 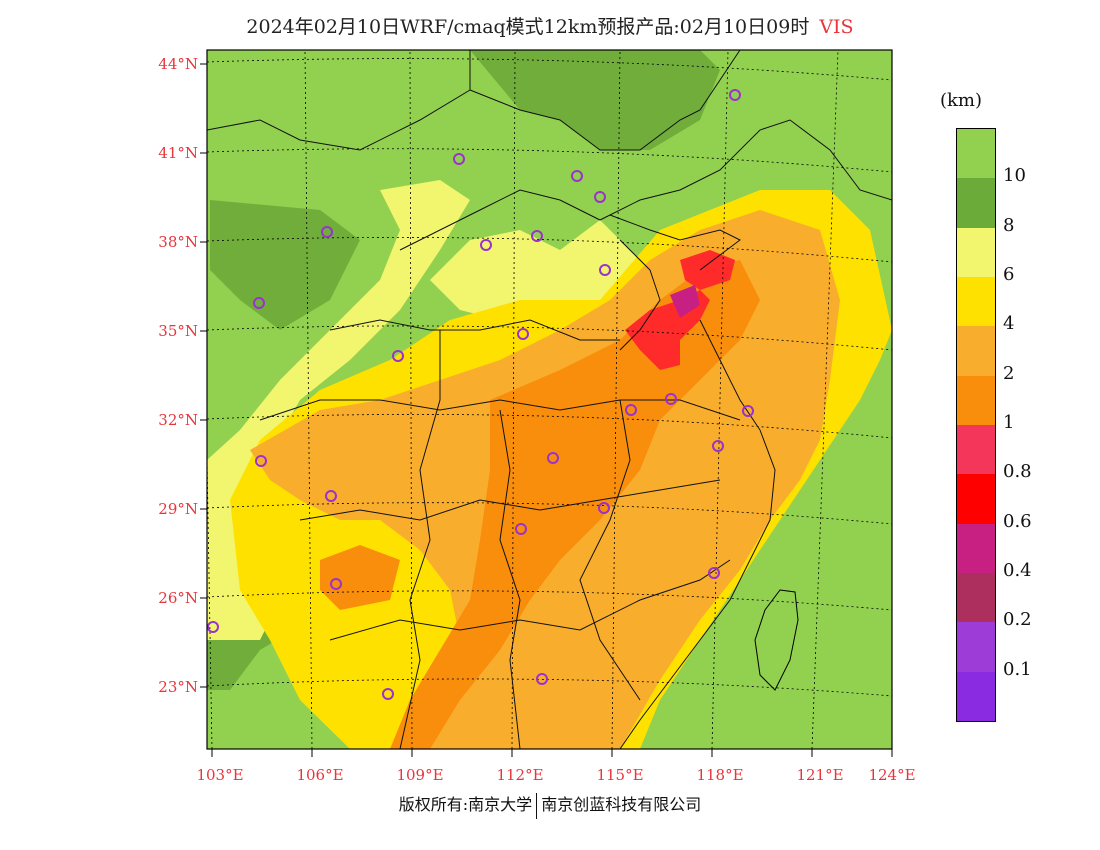 What do you see at coordinates (178, 598) in the screenshot?
I see `lat-label-26: 26°N` at bounding box center [178, 598].